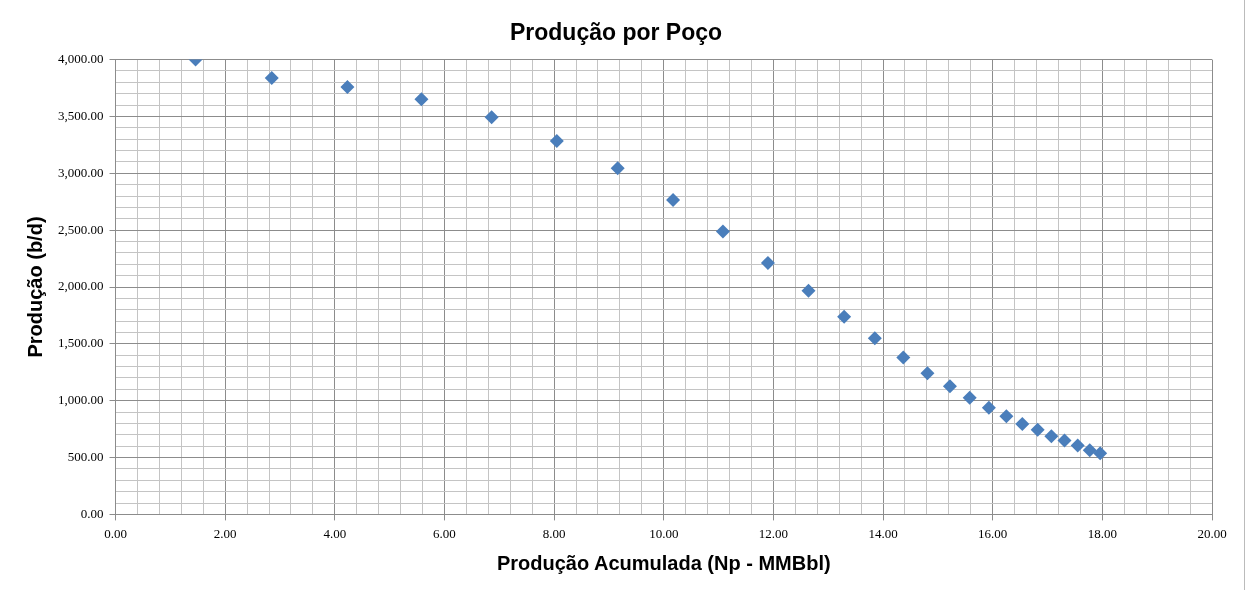 The image size is (1245, 590). What do you see at coordinates (81, 343) in the screenshot?
I see `y-tick-label: 1,500.00` at bounding box center [81, 343].